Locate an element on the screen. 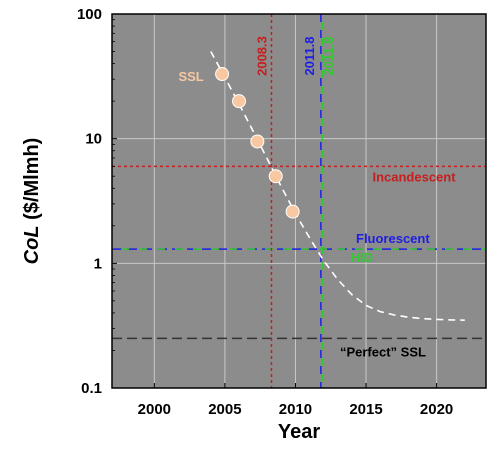 This screenshot has height=460, width=500. y-tick-label: 1 is located at coordinates (98, 263).